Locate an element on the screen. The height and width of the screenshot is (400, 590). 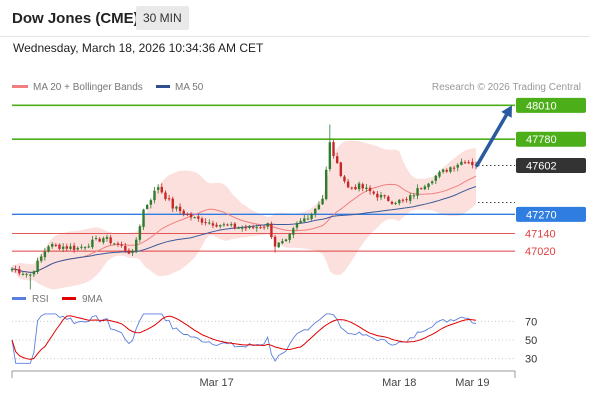
credit-text: Research © 2026 Trading Central is located at coordinates (506, 87).